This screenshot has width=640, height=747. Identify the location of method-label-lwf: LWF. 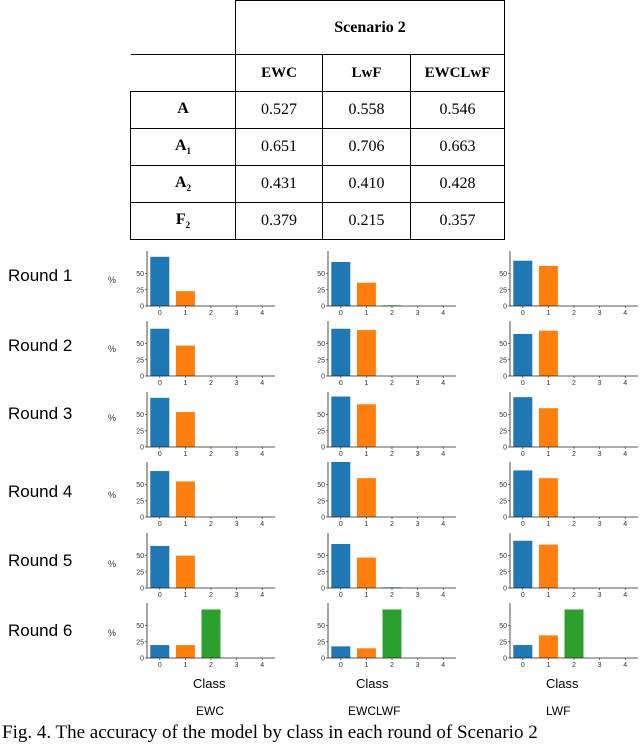
(558, 711).